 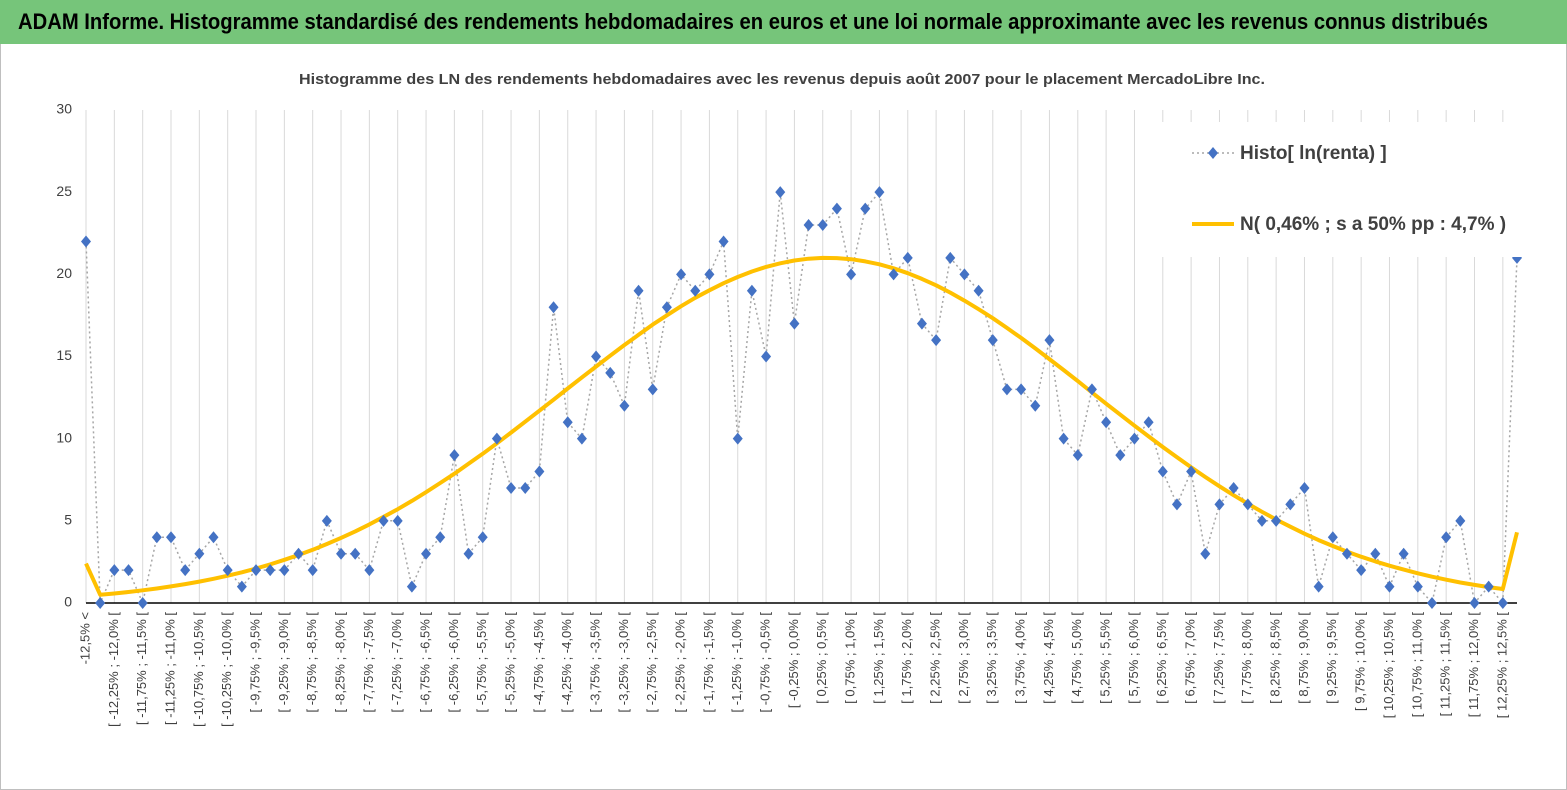 I want to click on x-tick-label: [ 2,75% ; 3,0% [, so click(x=963, y=658).